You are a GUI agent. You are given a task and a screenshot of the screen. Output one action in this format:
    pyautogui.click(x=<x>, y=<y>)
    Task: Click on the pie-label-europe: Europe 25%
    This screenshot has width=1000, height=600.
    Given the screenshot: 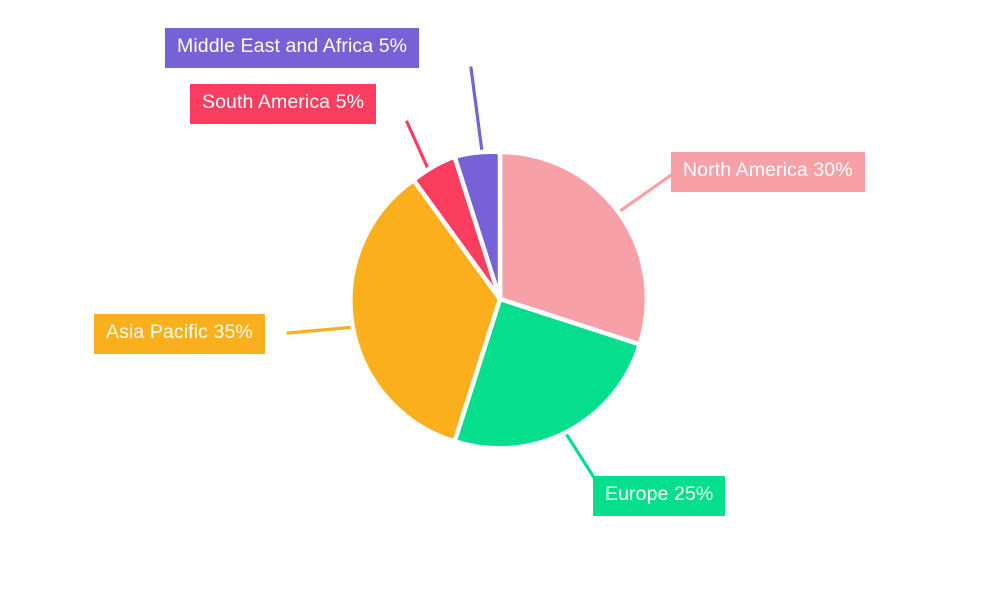 What is the action you would take?
    pyautogui.click(x=659, y=496)
    